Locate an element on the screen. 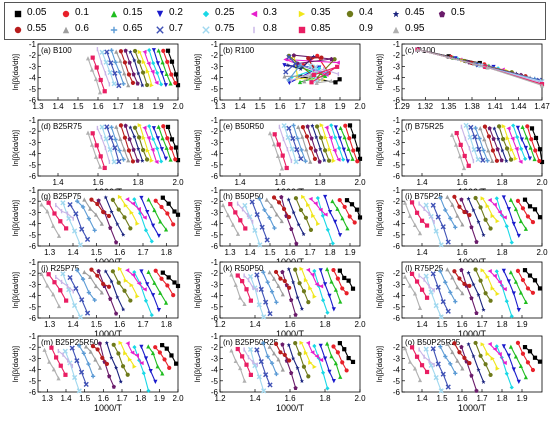  x-tick-label: 1.6 is located at coordinates (462, 182).